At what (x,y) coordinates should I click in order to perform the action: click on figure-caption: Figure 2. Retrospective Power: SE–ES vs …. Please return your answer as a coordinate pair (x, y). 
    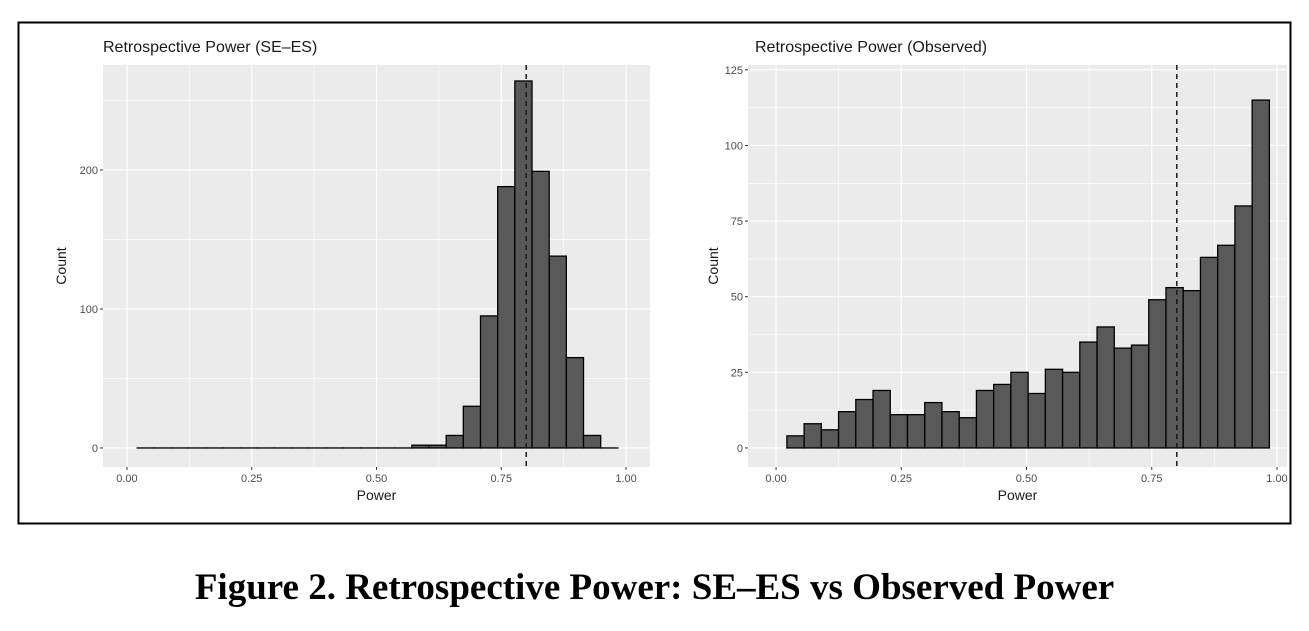
    Looking at the image, I should click on (654, 587).